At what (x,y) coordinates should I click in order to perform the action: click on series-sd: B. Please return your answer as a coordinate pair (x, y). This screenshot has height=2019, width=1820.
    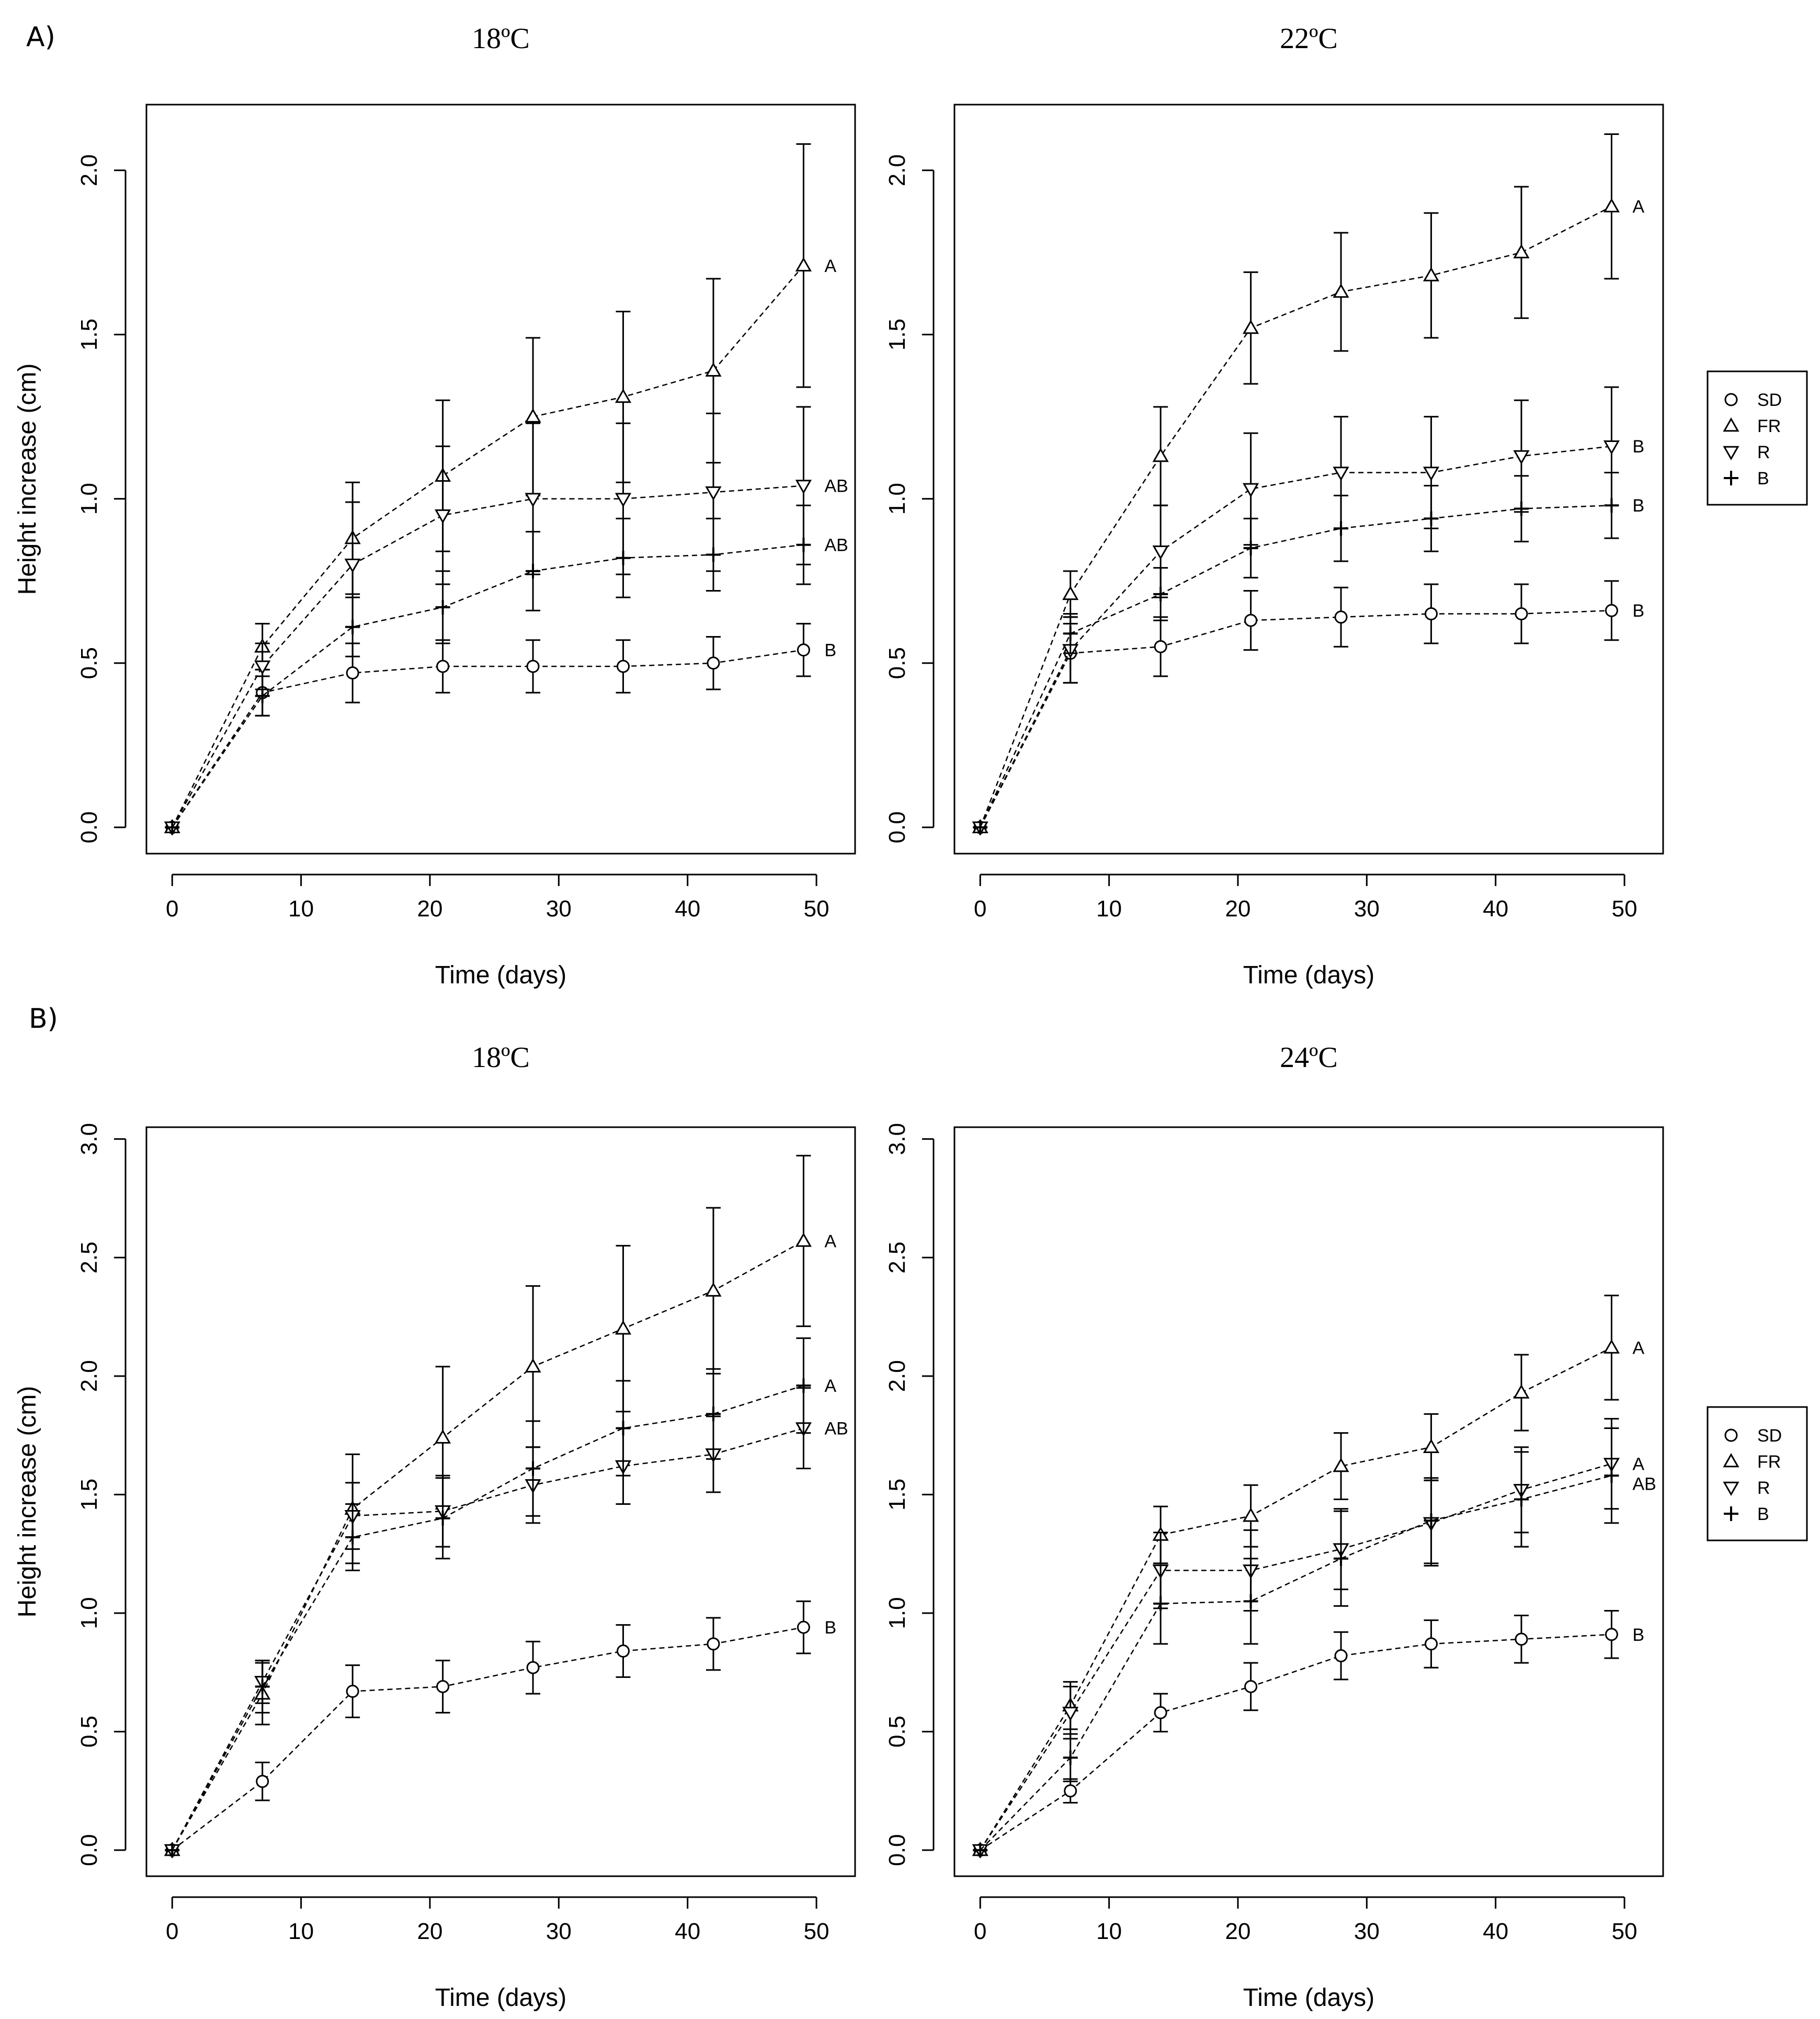
    Looking at the image, I should click on (500, 1728).